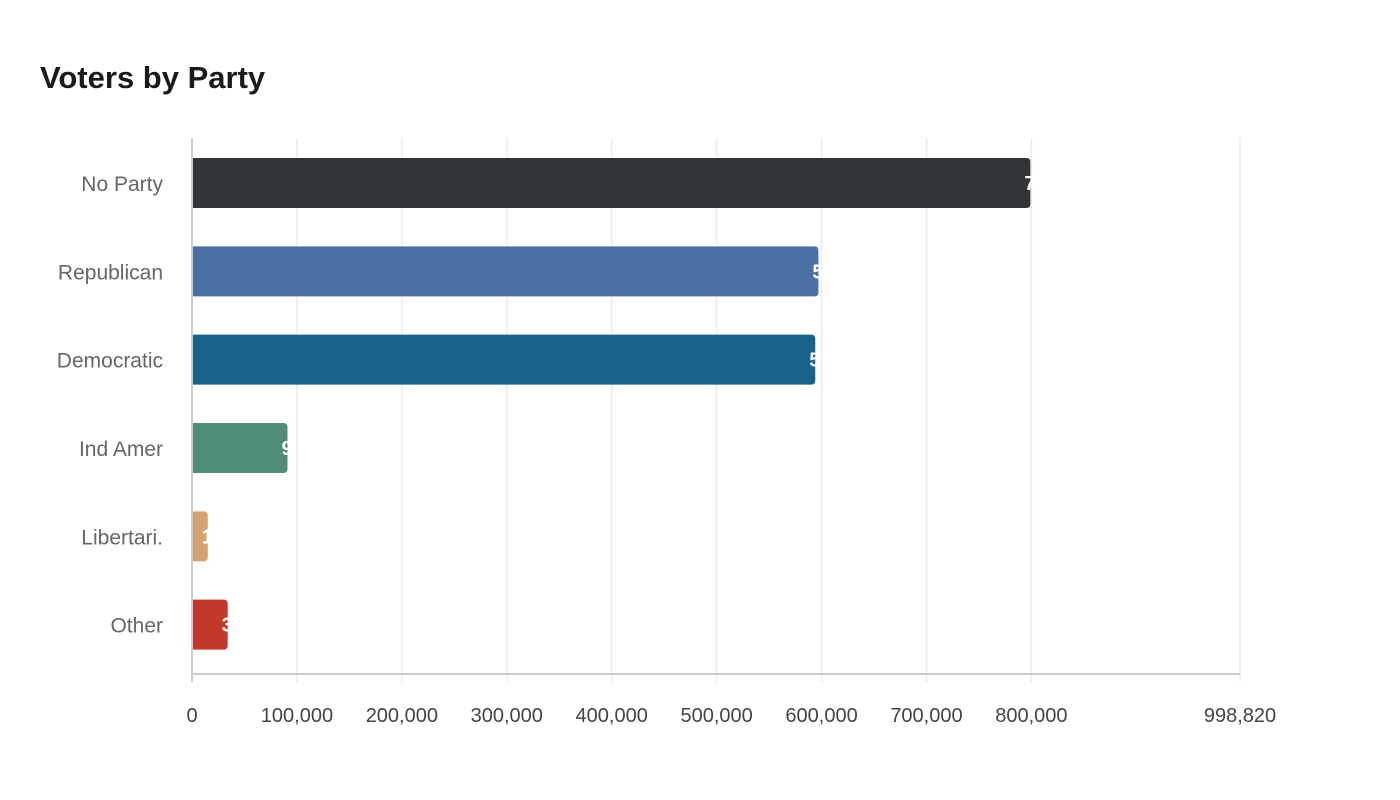 Image resolution: width=1400 pixels, height=800 pixels. What do you see at coordinates (297, 716) in the screenshot?
I see `x-tick-label: 100,000` at bounding box center [297, 716].